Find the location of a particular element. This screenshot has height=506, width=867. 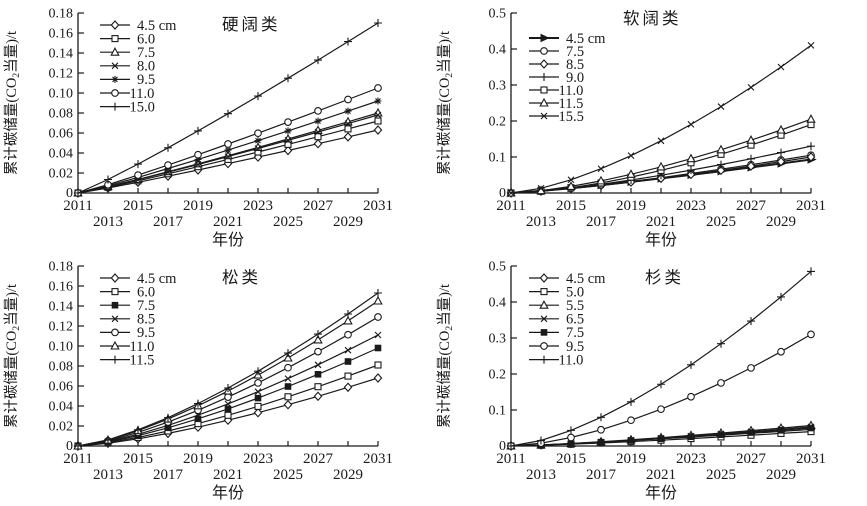

legend: 4.5 cm7.58.59.011.011.515.5 is located at coordinates (567, 78).